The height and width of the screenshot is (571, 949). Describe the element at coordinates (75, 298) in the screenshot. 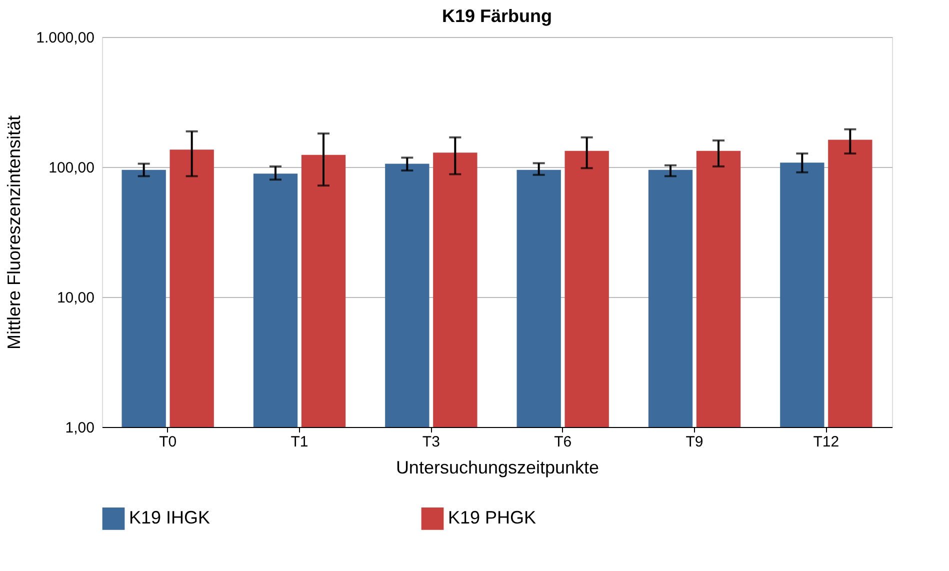

I see `y-tick-label: 10,00` at that location.